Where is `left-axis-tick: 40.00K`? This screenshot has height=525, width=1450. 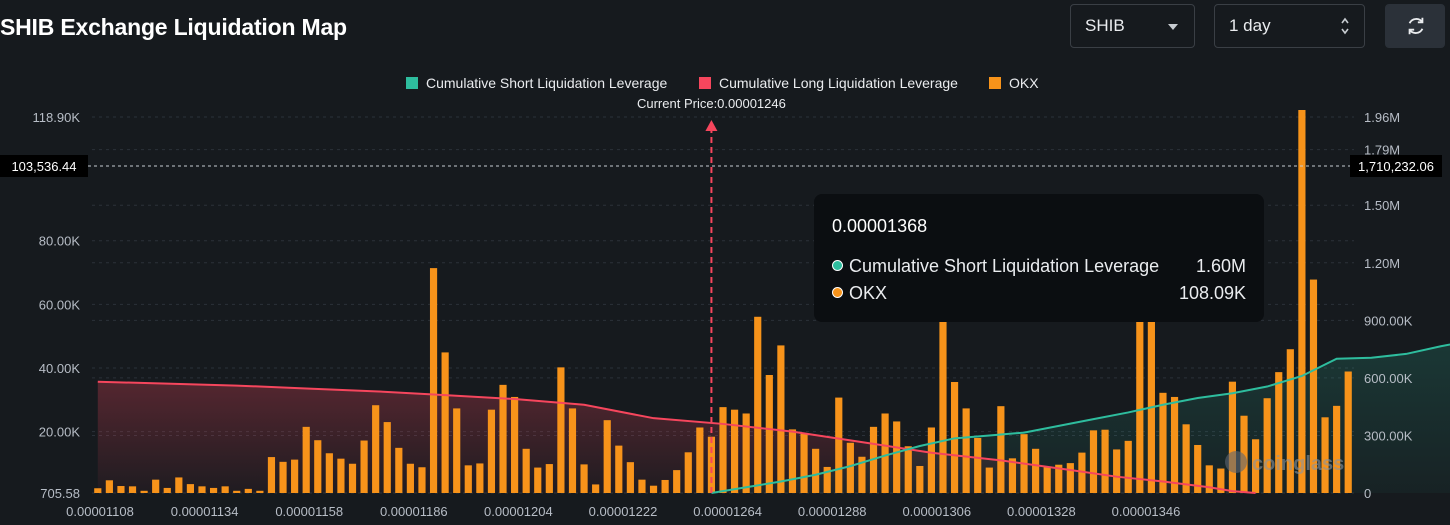 left-axis-tick: 40.00K is located at coordinates (60, 368).